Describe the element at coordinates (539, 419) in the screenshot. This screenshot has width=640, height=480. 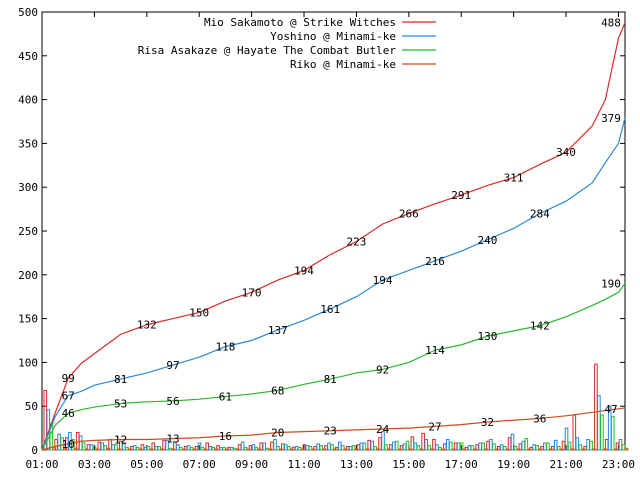
I see `data-label: 36` at that location.